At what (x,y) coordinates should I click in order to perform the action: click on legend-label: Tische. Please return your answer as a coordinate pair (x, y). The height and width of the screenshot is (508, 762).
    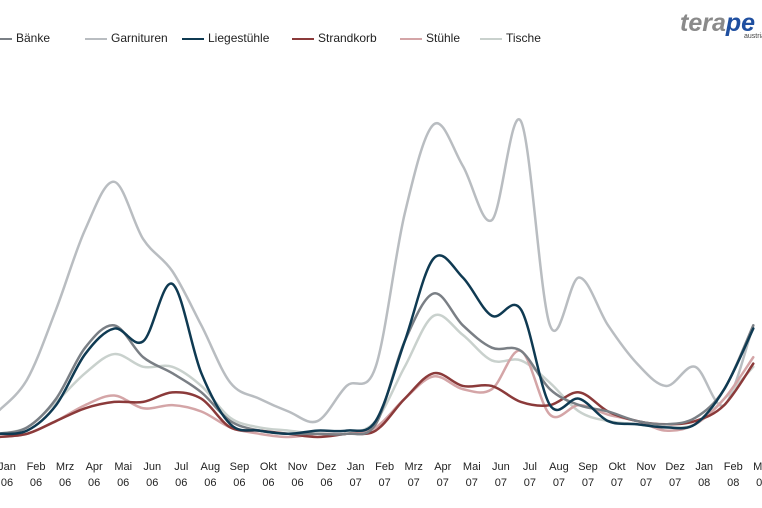
    Looking at the image, I should click on (523, 38).